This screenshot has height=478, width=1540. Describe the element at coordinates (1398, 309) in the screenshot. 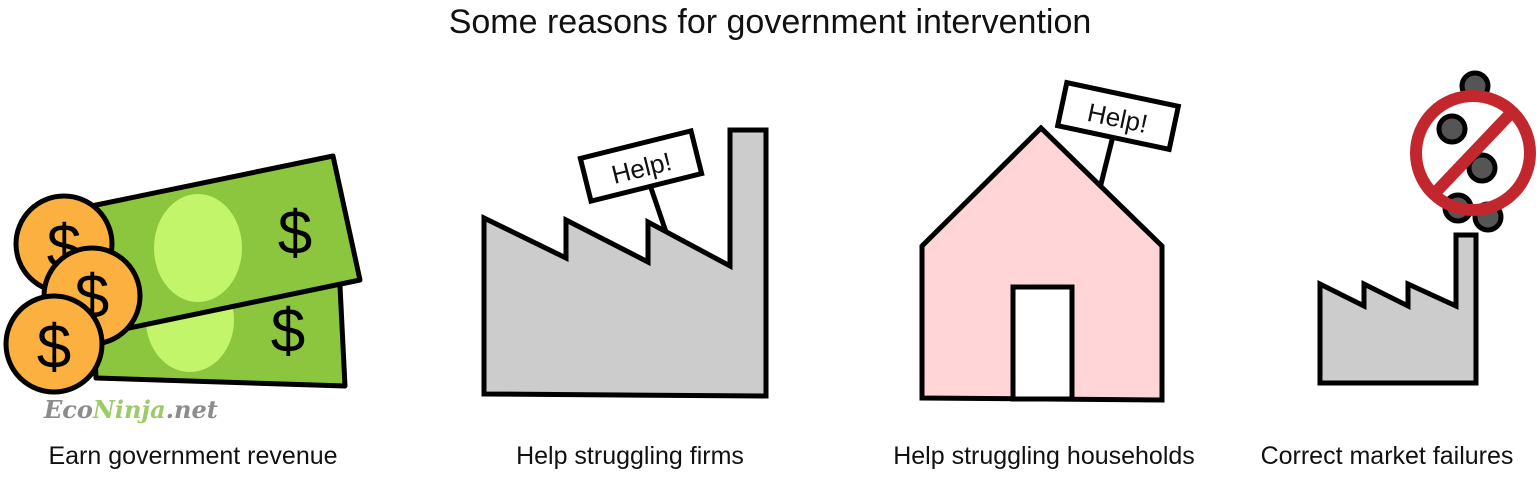

I see `small-factory-building` at that location.